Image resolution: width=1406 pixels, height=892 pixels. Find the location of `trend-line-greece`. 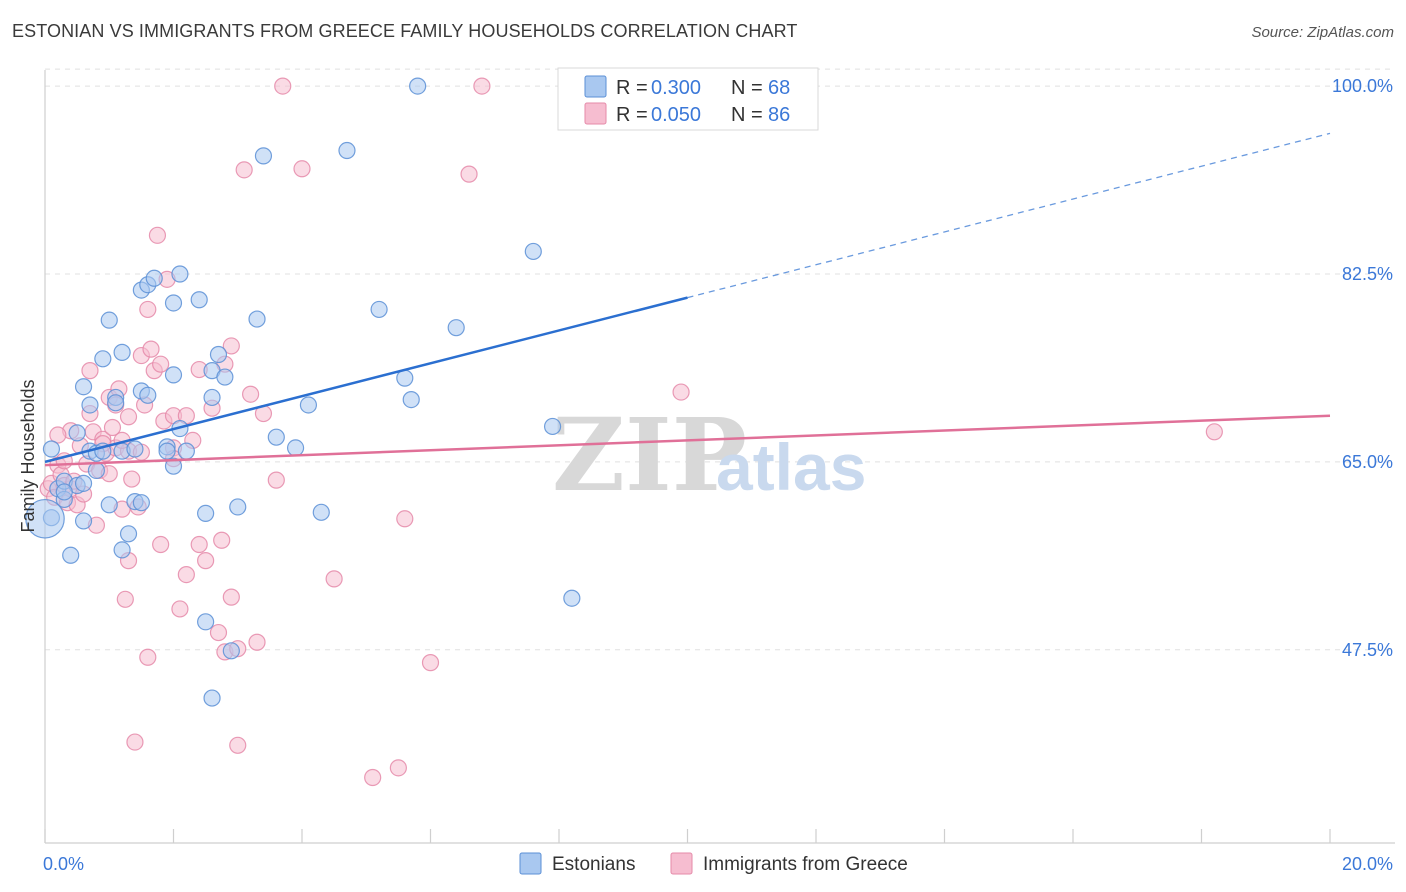

trend-line-greece is located at coordinates (687, 440).